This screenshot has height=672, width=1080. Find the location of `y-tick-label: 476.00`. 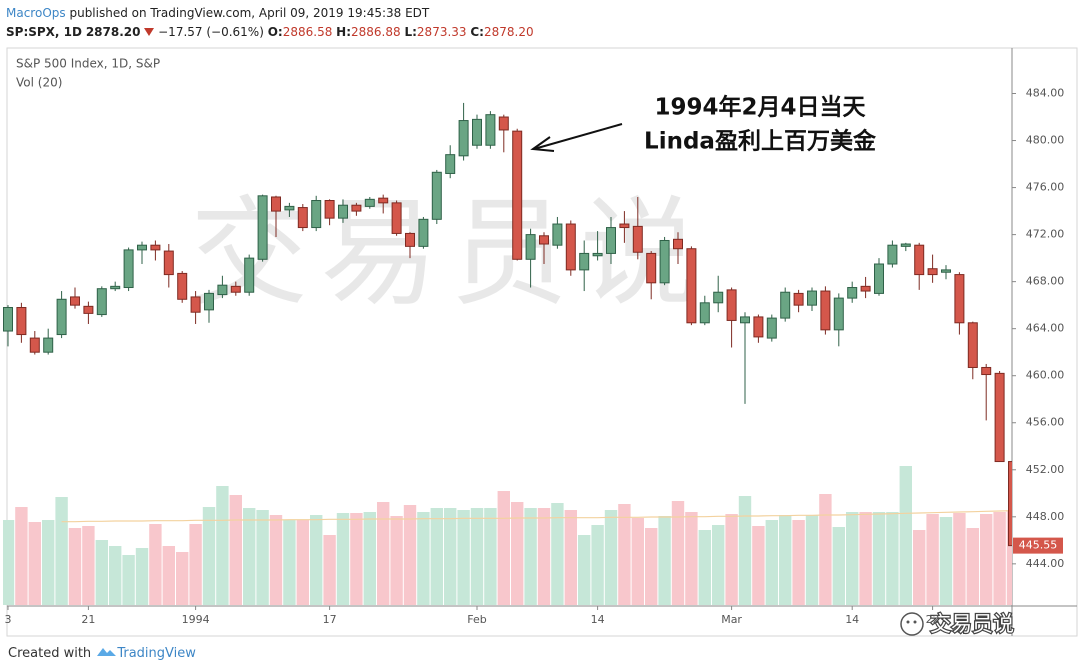

y-tick-label: 476.00 is located at coordinates (1045, 187).